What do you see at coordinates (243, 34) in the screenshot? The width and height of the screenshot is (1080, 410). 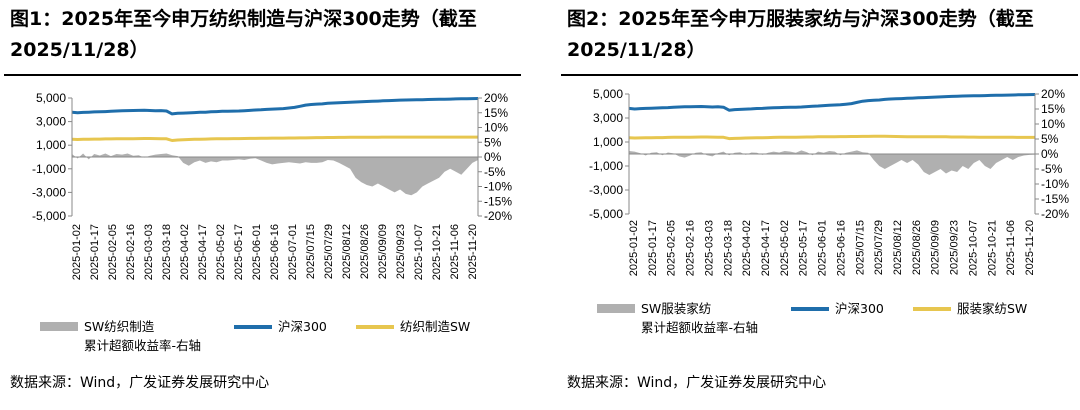 I see `chart-title: 图1：2025年至今申万纺织制造与沪深300走势（截至2025/11/28）` at bounding box center [243, 34].